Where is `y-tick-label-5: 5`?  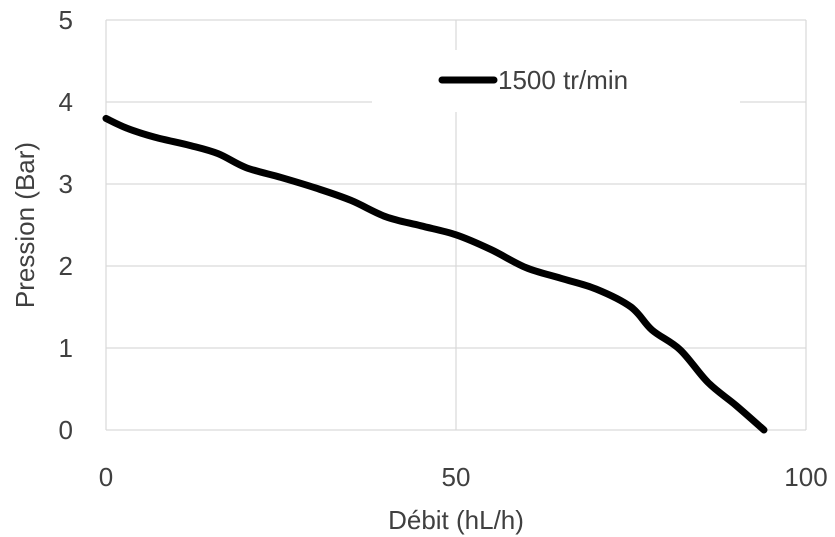 y-tick-label-5: 5 is located at coordinates (66, 20).